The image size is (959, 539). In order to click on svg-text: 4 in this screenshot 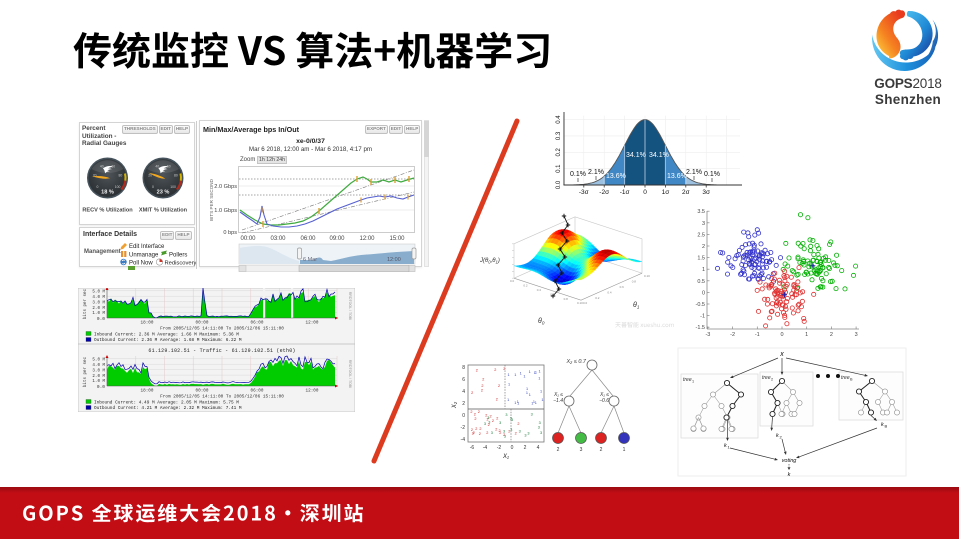, I will do `click(463, 392)`.